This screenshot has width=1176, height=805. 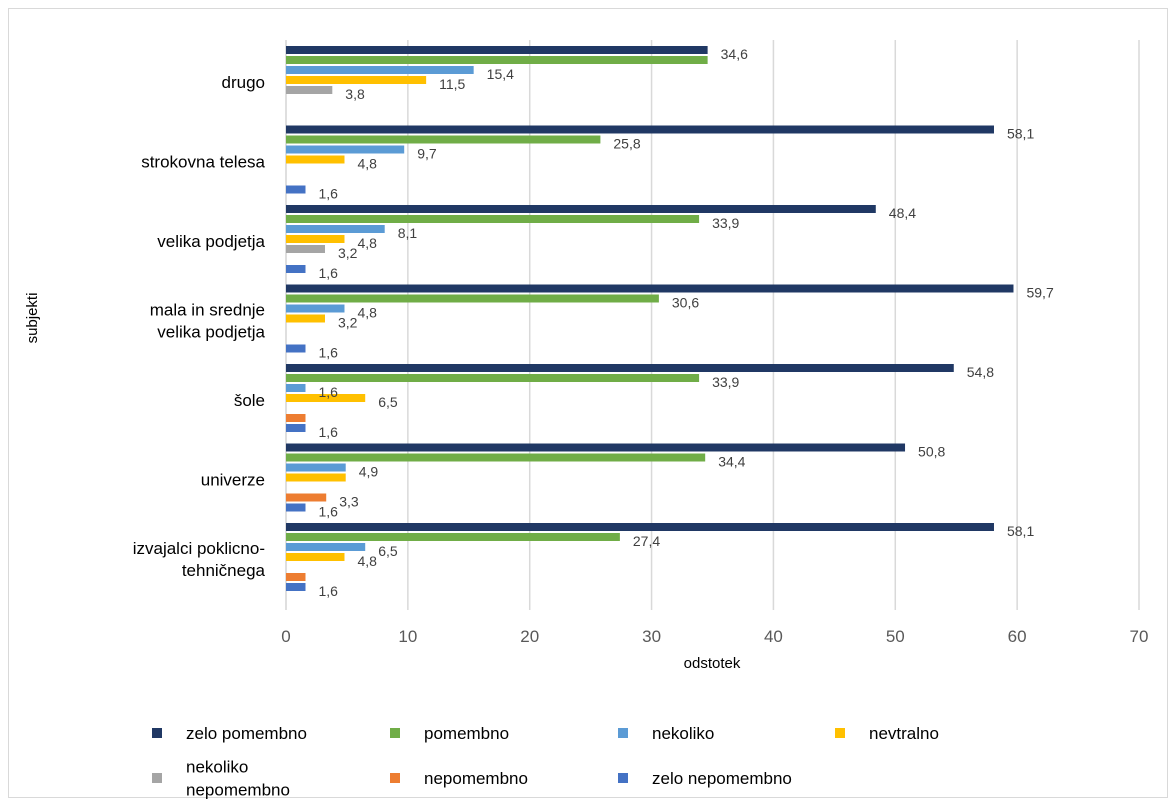 I want to click on x-tick-label: 10, so click(x=407, y=636).